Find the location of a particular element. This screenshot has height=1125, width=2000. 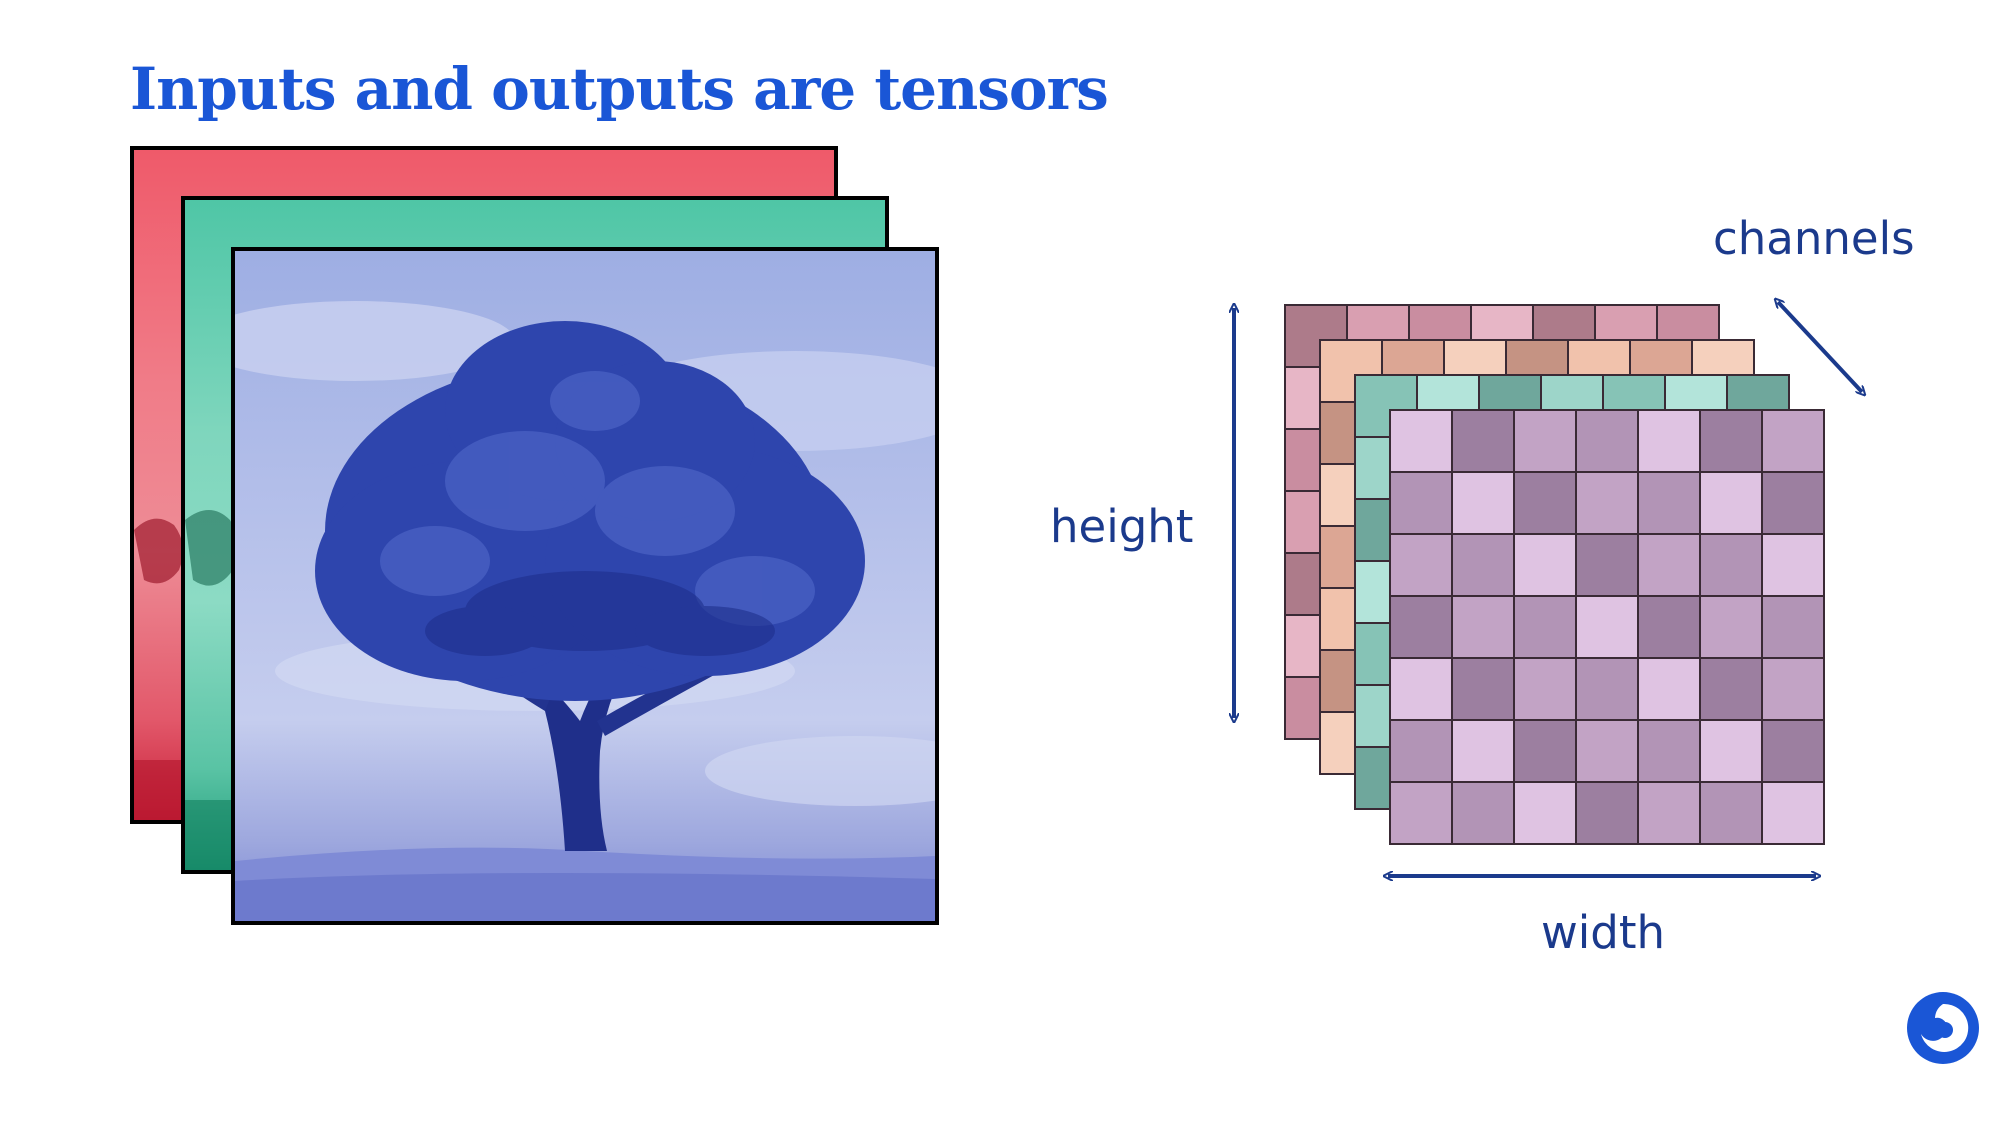

tensor-layers is located at coordinates (1554, 574).